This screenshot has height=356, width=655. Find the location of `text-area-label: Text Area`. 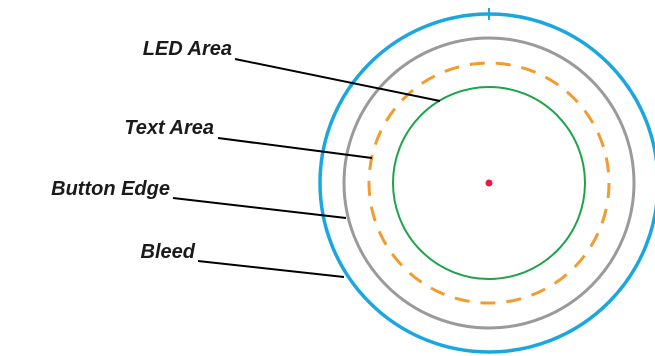

text-area-label: Text Area is located at coordinates (169, 128).